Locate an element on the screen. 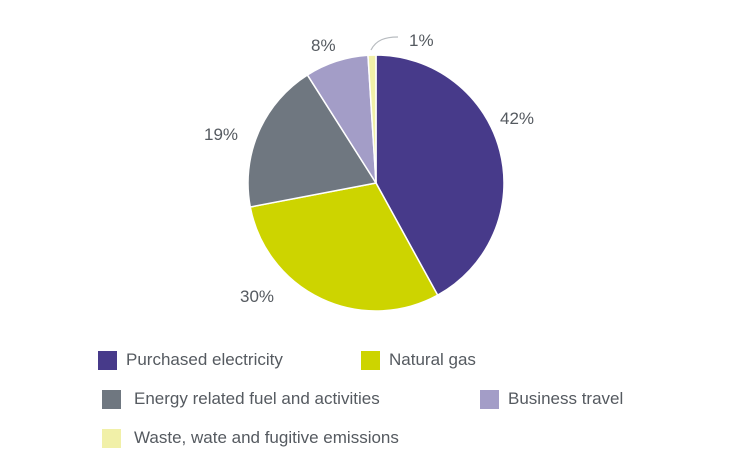 Image resolution: width=751 pixels, height=468 pixels. slice-label-waste: 1% is located at coordinates (421, 40).